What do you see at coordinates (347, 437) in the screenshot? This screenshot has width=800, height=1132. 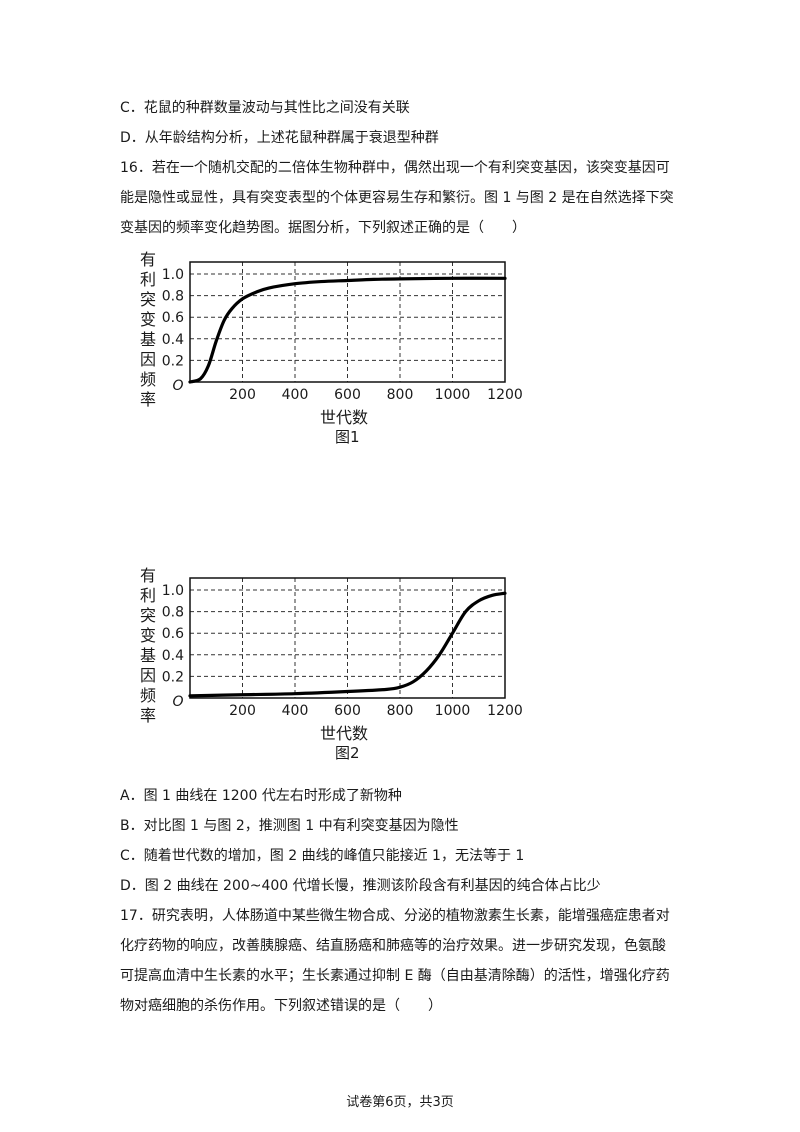 I see `figure-caption: 图1` at bounding box center [347, 437].